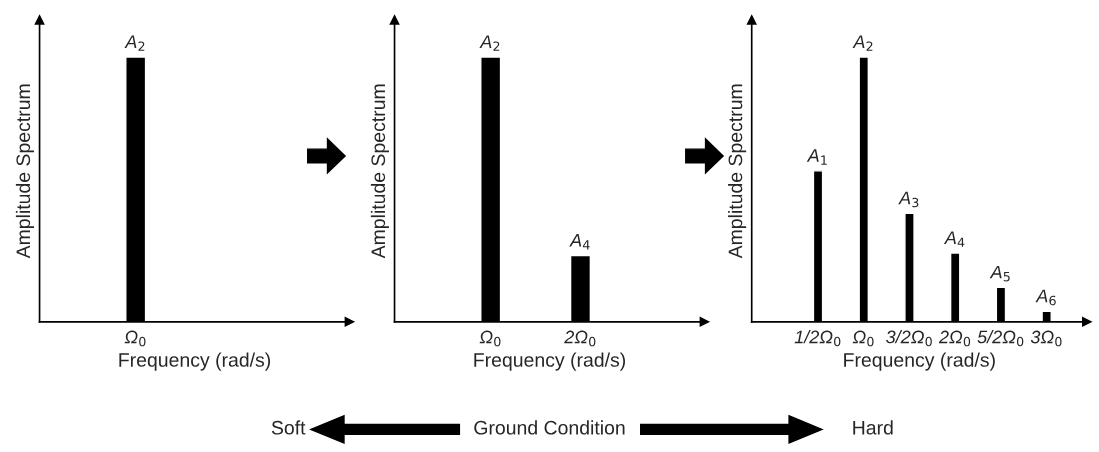  I want to click on text: Ground Condition, so click(549, 427).